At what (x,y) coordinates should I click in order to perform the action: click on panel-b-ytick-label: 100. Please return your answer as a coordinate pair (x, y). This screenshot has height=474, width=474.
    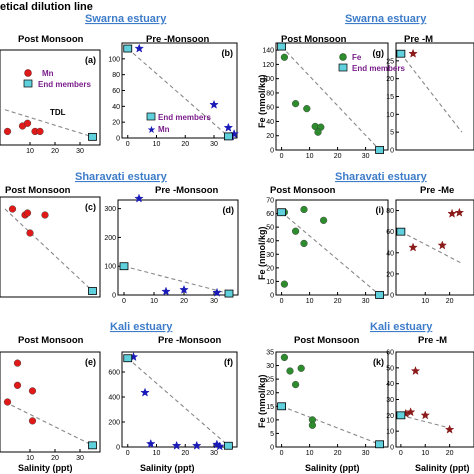
    Looking at the image, I should click on (114, 59).